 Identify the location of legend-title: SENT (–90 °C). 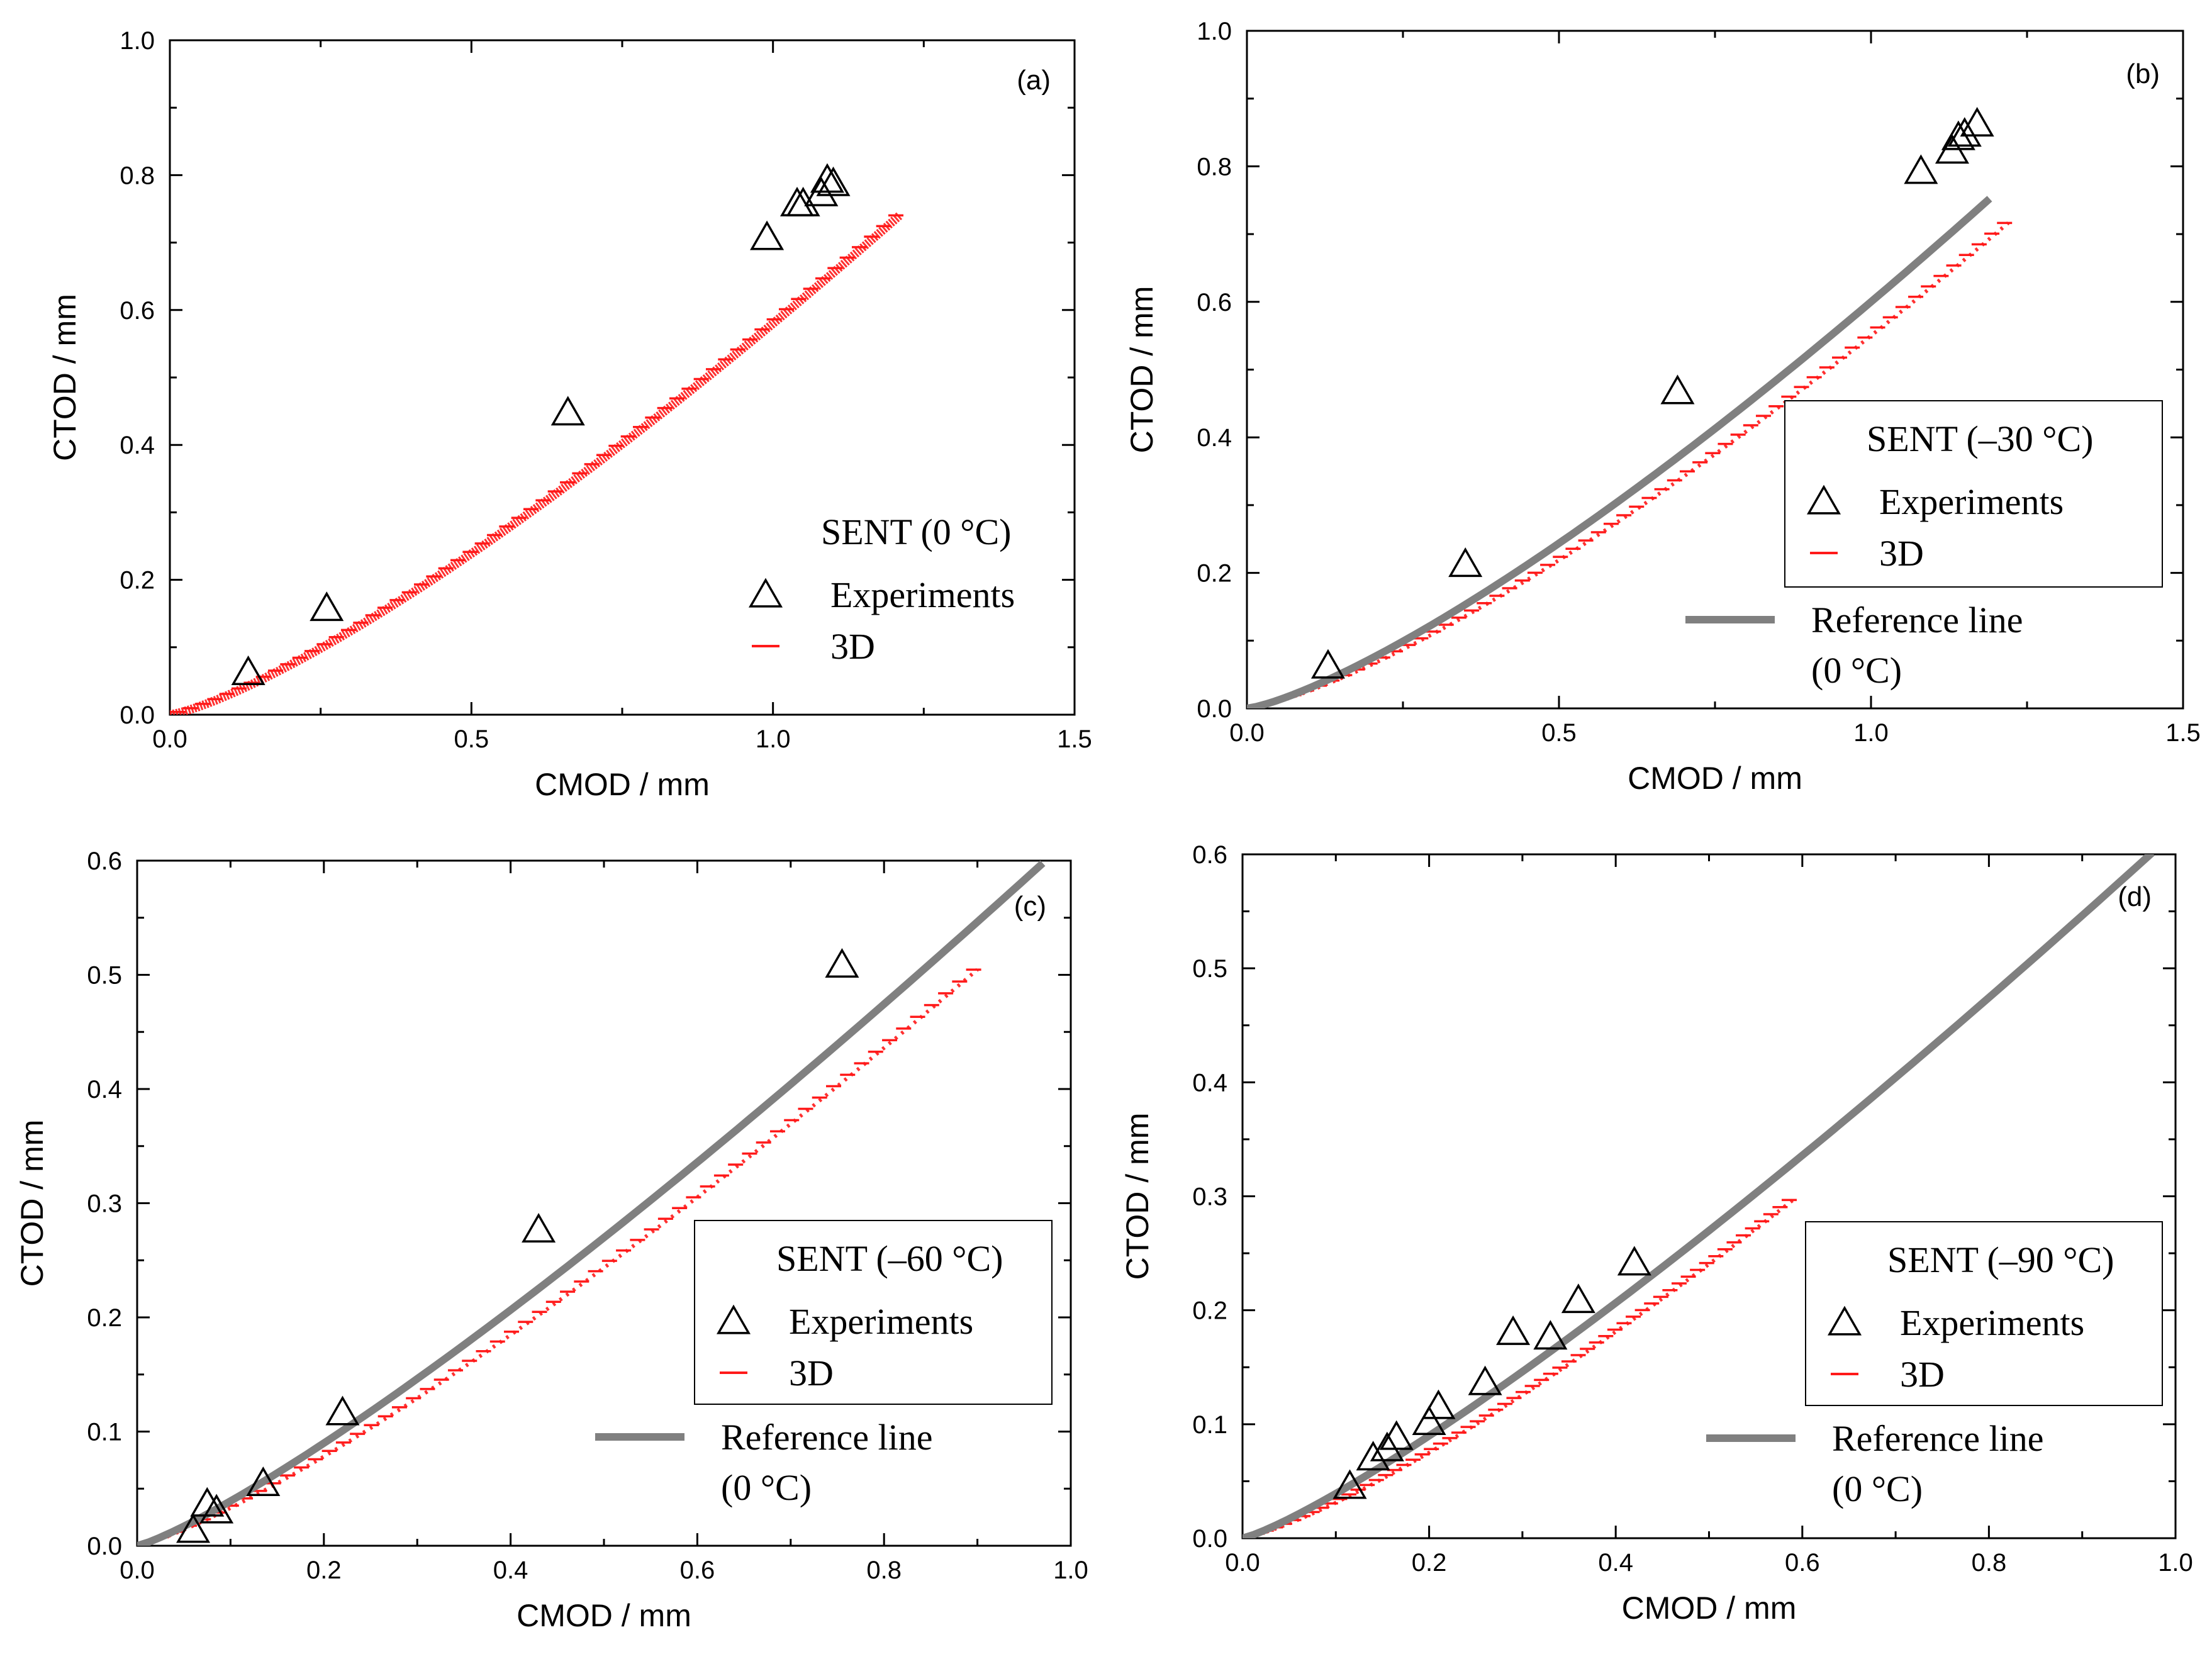
(2000, 1259).